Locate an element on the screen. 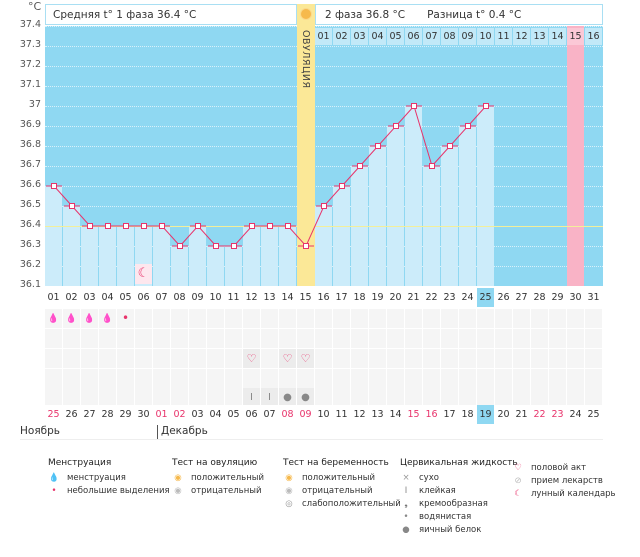 This screenshot has height=557, width=640. day-column: 16 is located at coordinates (593, 156).